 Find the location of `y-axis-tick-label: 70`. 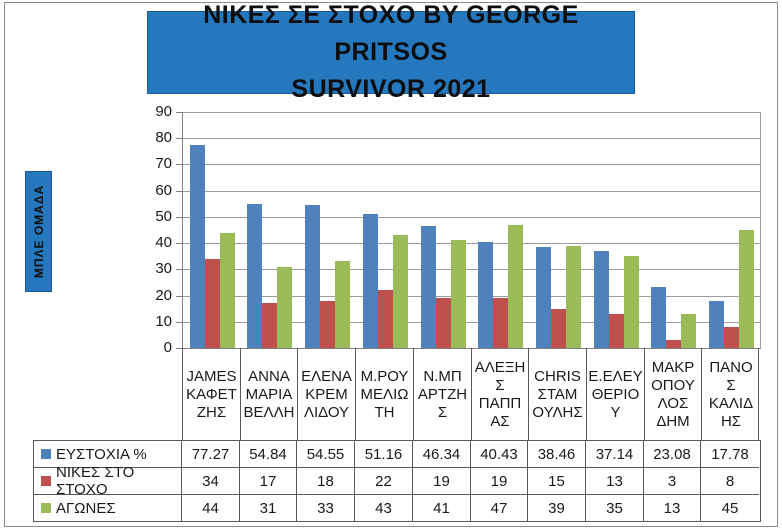

y-axis-tick-label: 70 is located at coordinates (163, 163).